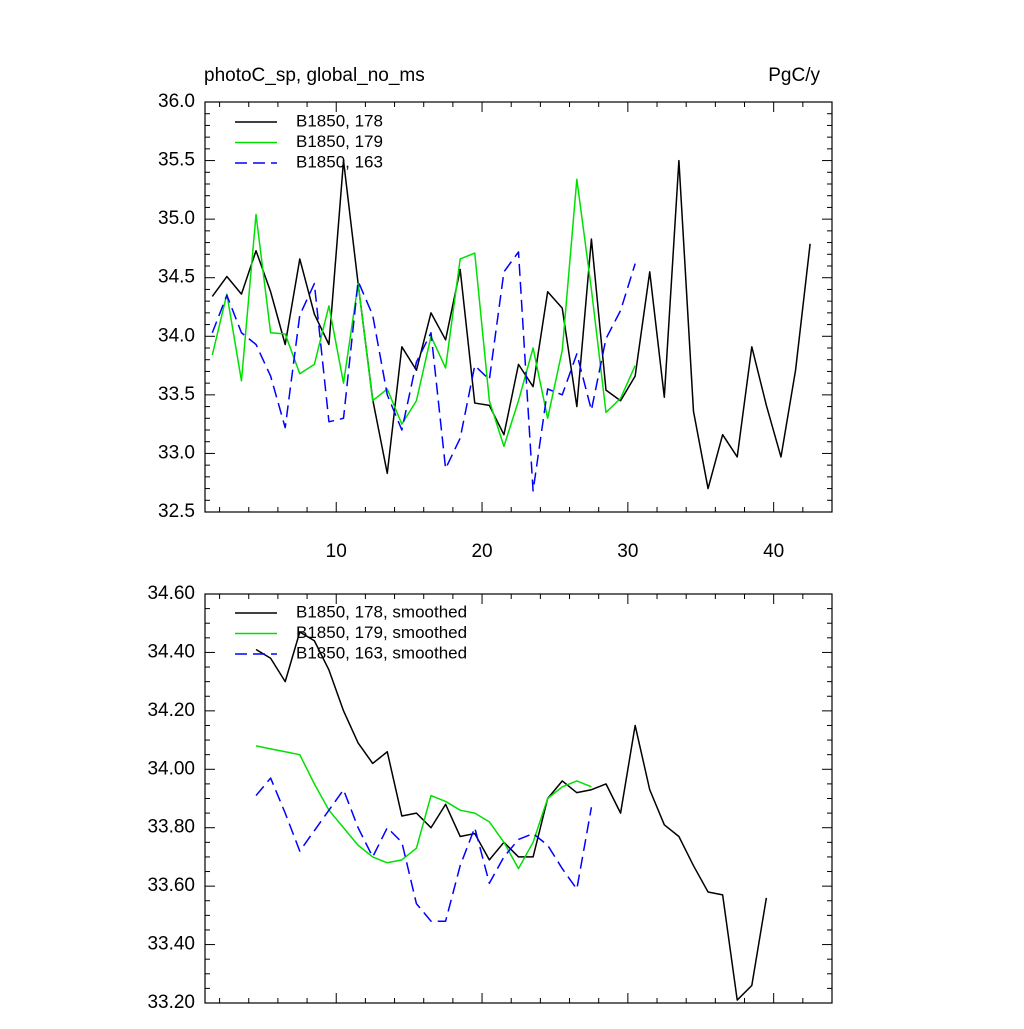 The image size is (1024, 1029). What do you see at coordinates (176, 335) in the screenshot?
I see `y-tick-label: 34.0` at bounding box center [176, 335].